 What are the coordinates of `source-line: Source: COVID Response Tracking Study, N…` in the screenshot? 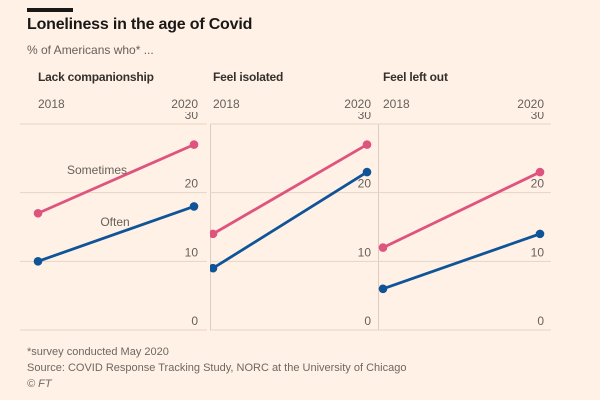 It's located at (217, 368).